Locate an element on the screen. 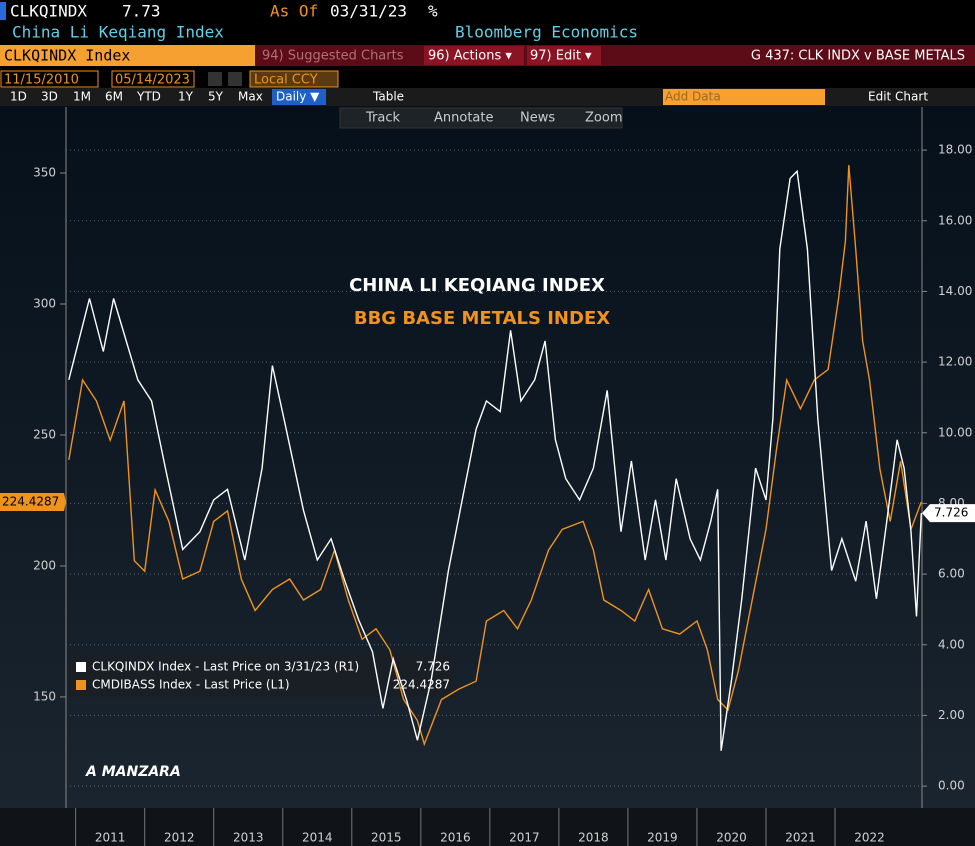 This screenshot has height=846, width=975. y2-tick-label: 4.00 is located at coordinates (951, 644).